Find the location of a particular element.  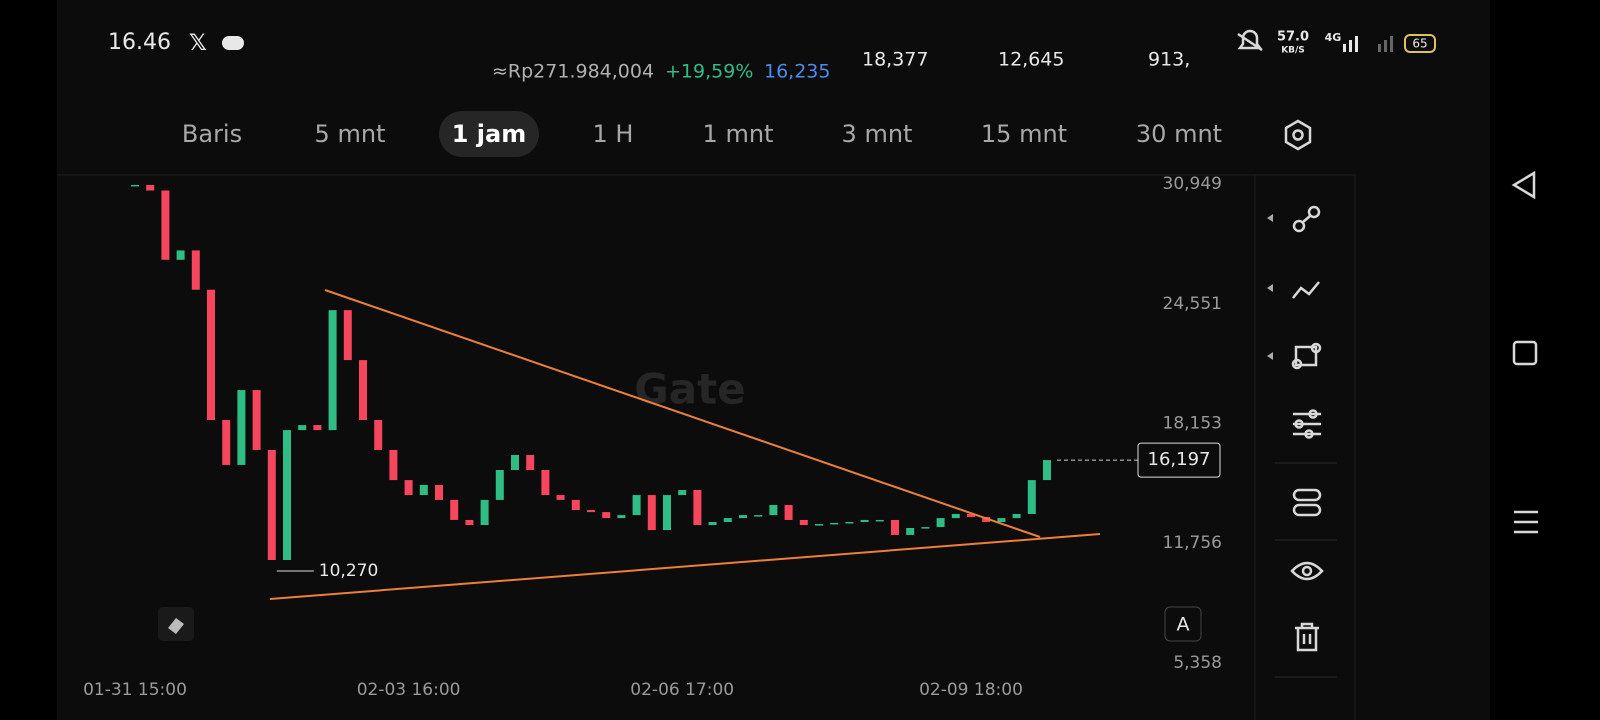

nav-back is located at coordinates (1523, 185).